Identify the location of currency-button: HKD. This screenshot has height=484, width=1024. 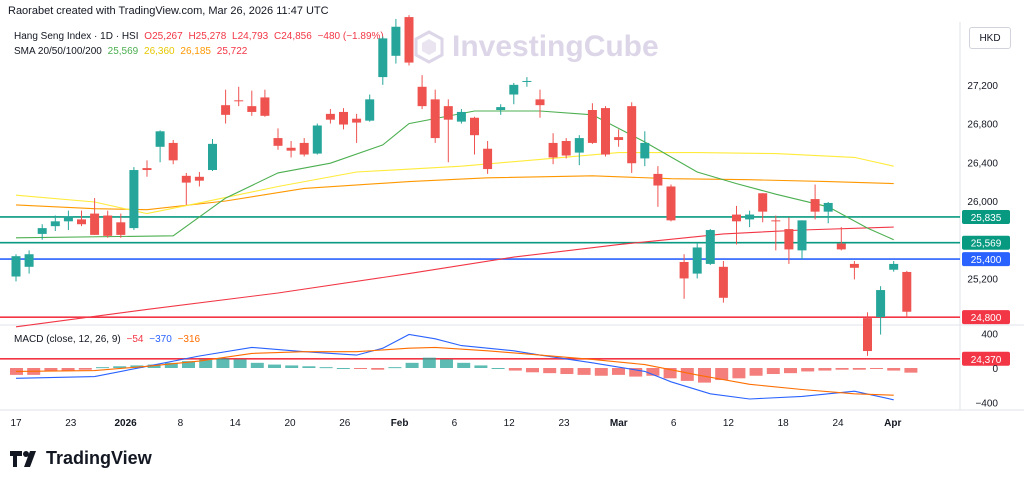
(990, 38).